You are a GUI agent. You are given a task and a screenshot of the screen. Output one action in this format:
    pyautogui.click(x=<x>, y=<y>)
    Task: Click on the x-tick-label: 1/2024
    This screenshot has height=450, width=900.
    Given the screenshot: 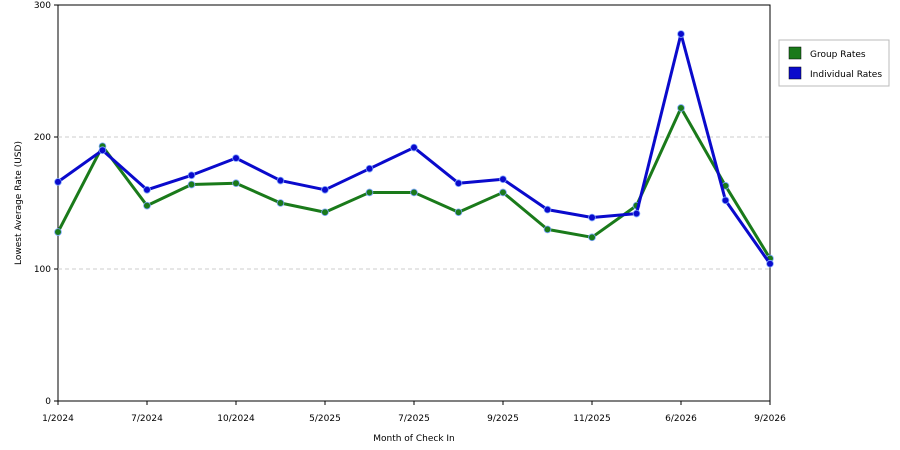 What is the action you would take?
    pyautogui.click(x=58, y=419)
    